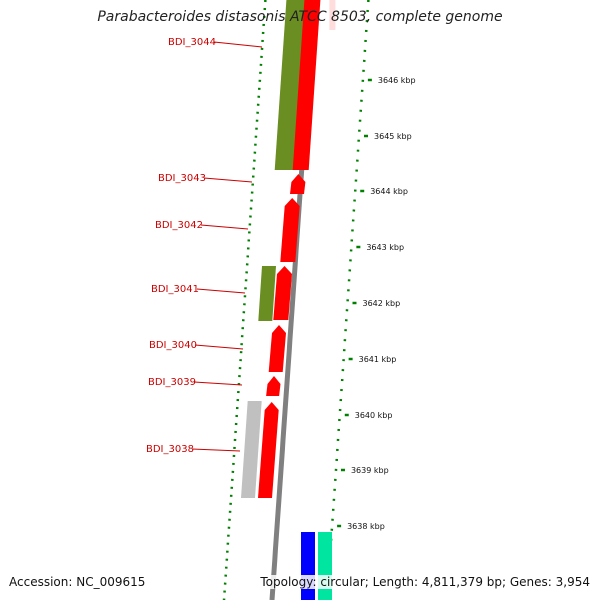  I want to click on accession-text: Accession: NC_009615, so click(77, 582).